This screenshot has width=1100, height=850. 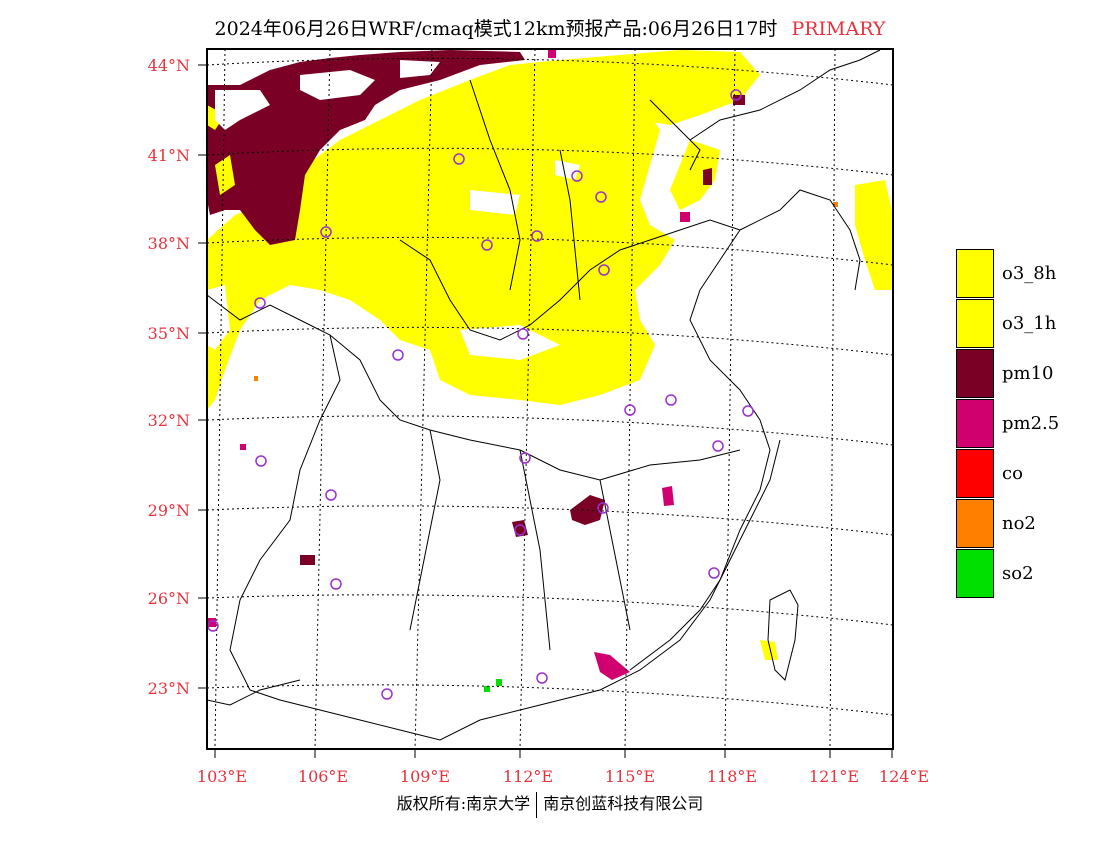 I want to click on title-tag: PRIMARY, so click(x=838, y=29).